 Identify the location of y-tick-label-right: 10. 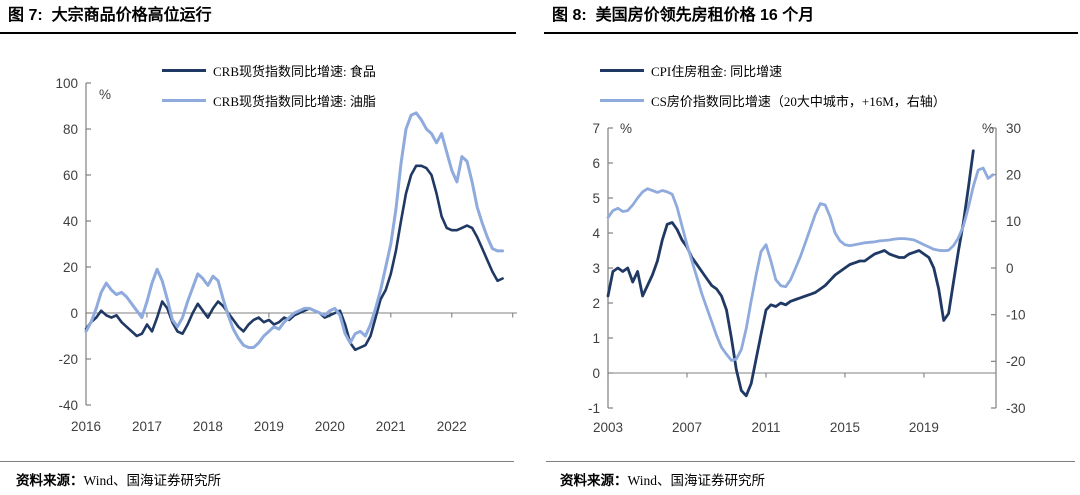
(1013, 221).